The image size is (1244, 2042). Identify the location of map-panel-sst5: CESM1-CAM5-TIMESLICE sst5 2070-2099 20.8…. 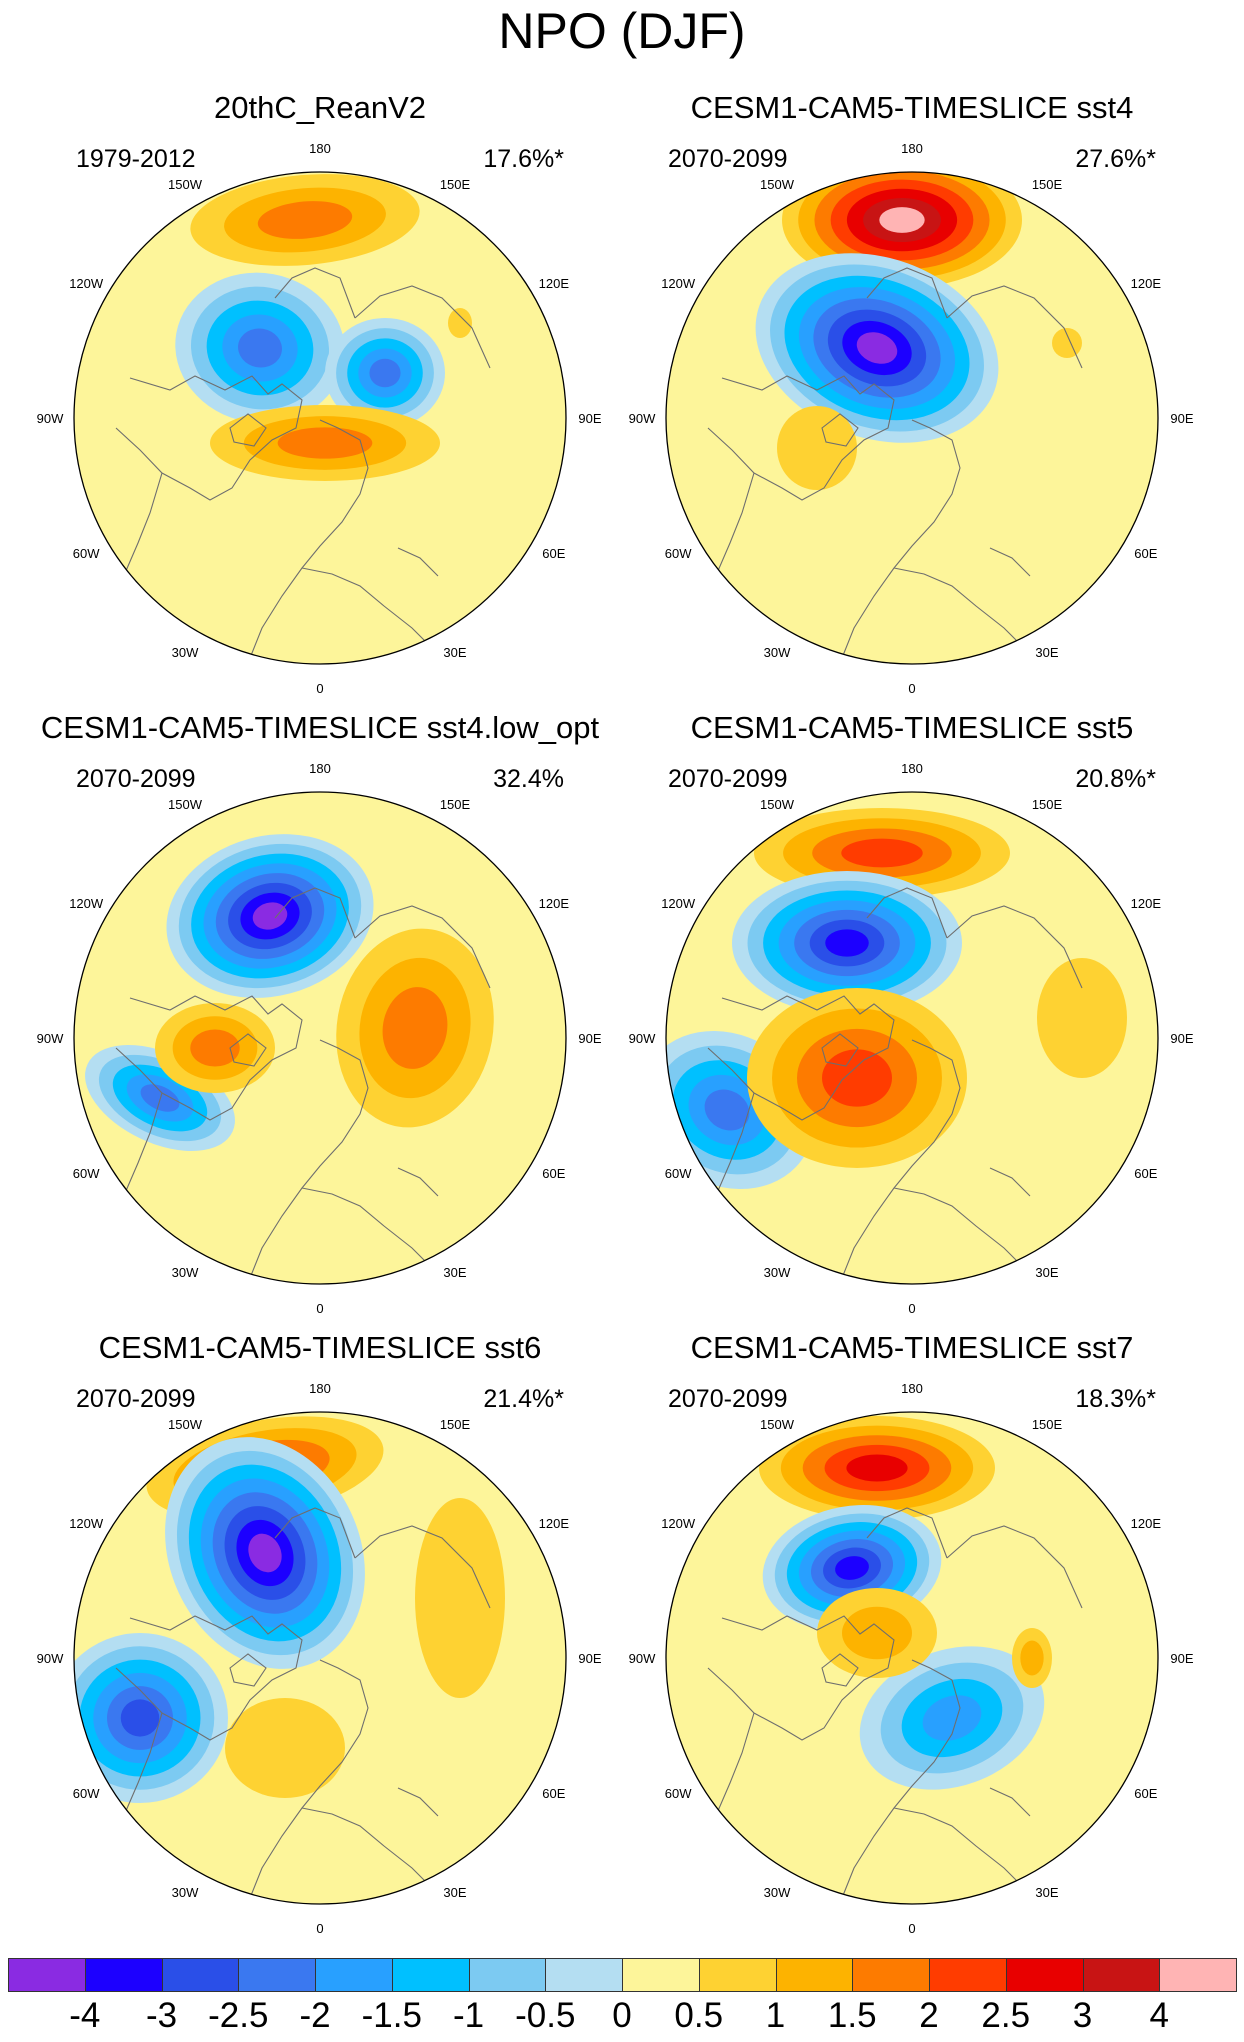
(912, 1020).